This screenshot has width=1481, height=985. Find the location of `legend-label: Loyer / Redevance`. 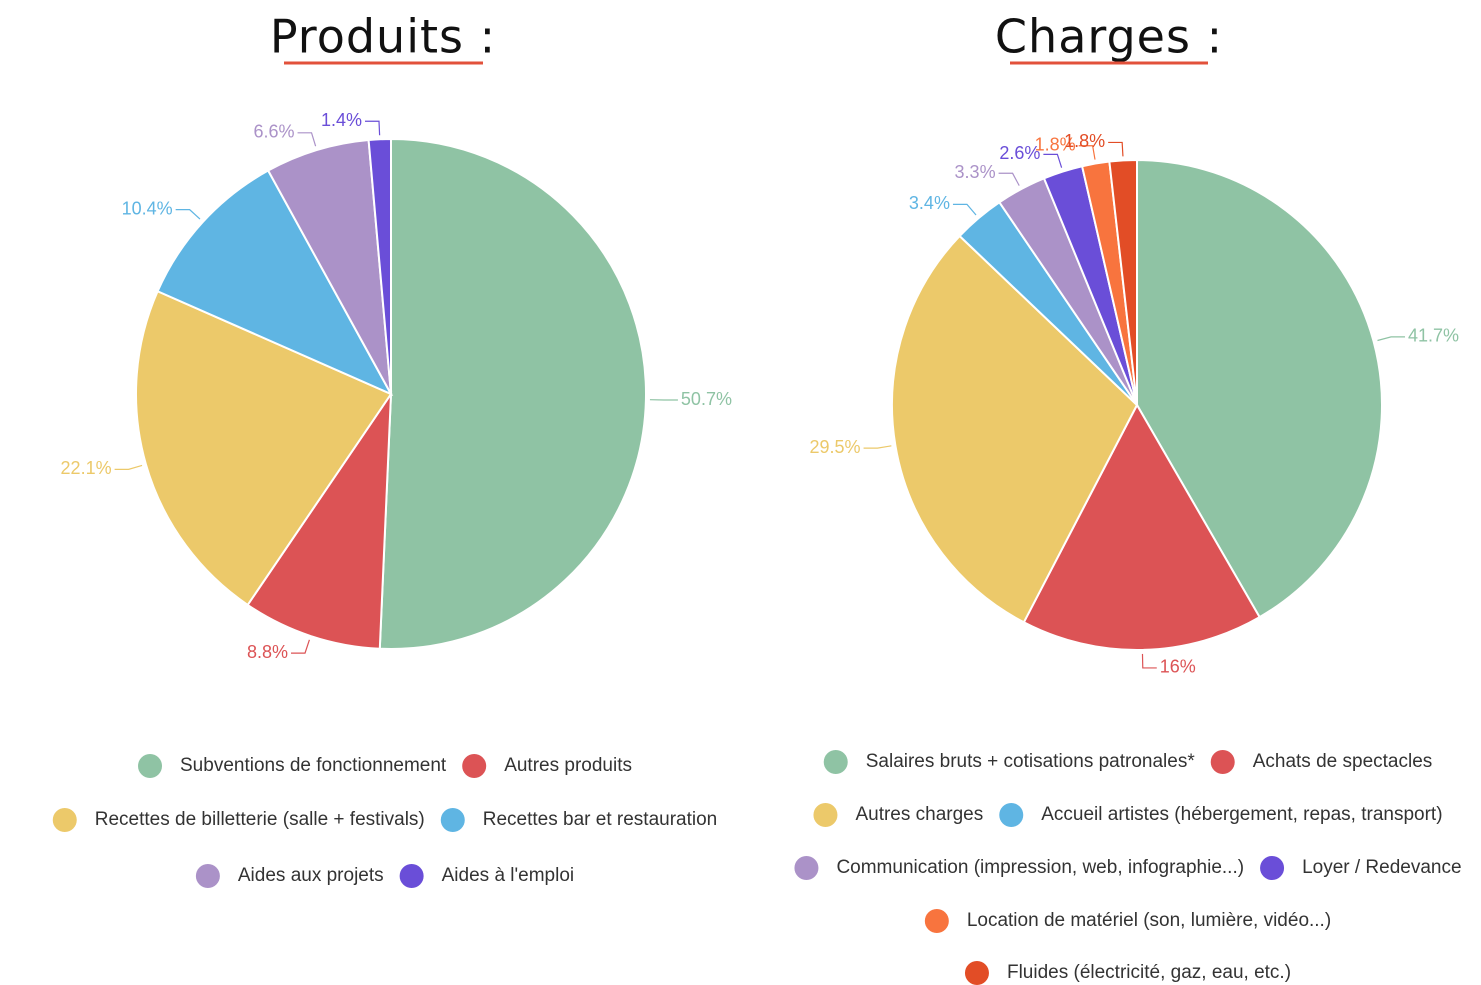

legend-label: Loyer / Redevance is located at coordinates (1382, 867).